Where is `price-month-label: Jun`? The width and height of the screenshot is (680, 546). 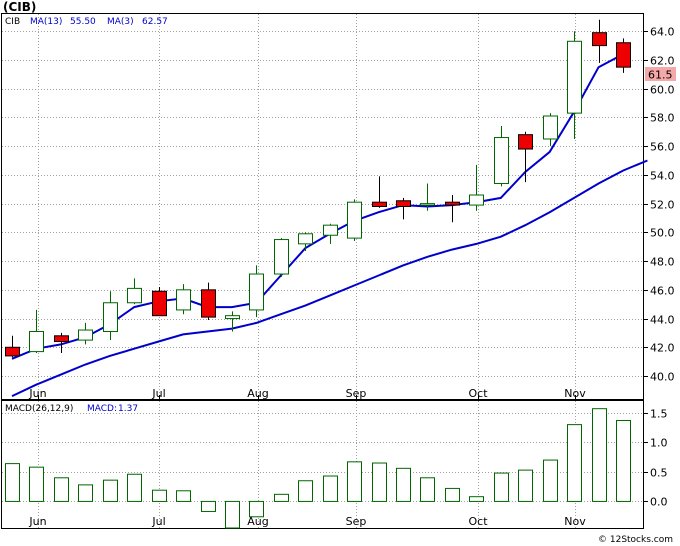
price-month-label: Jun is located at coordinates (37, 393).